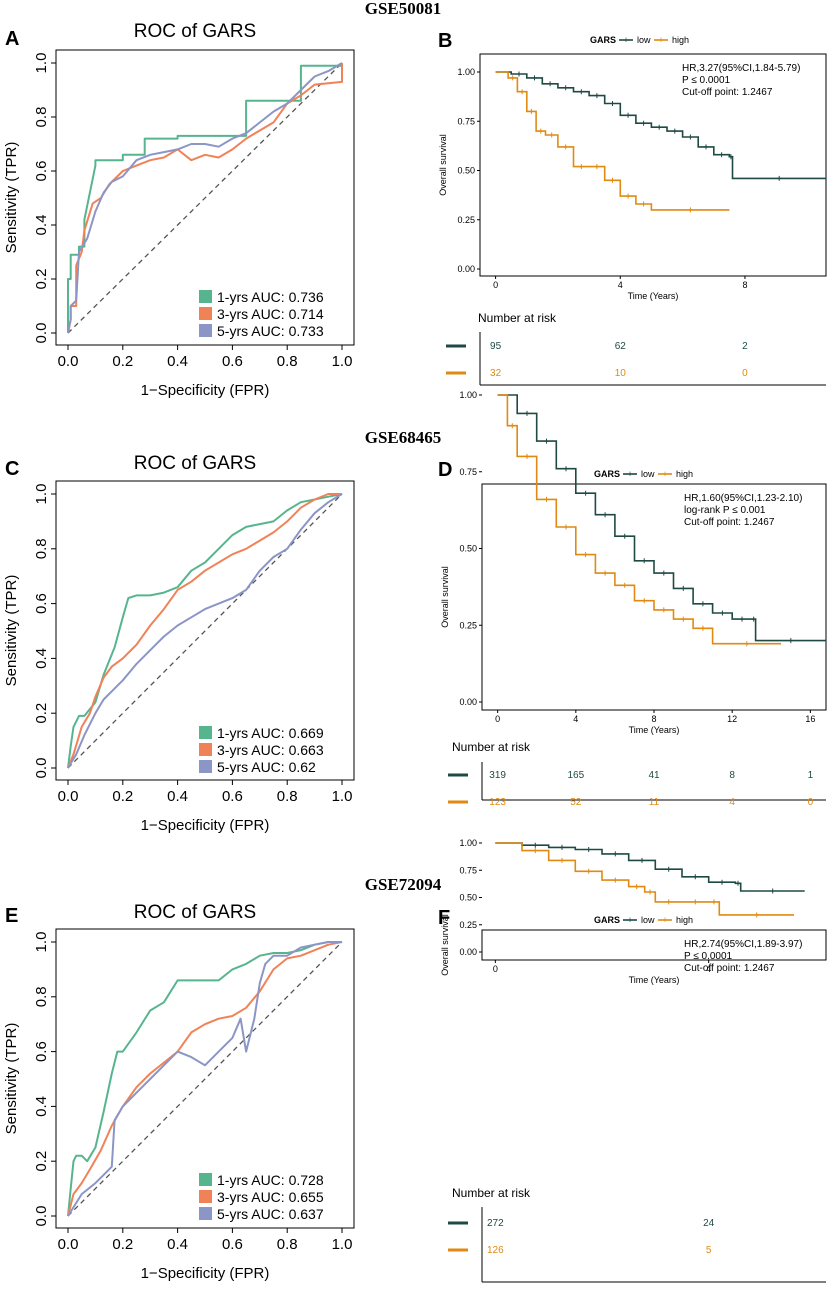 The image size is (830, 1289). I want to click on risk-count-low: 62, so click(621, 346).